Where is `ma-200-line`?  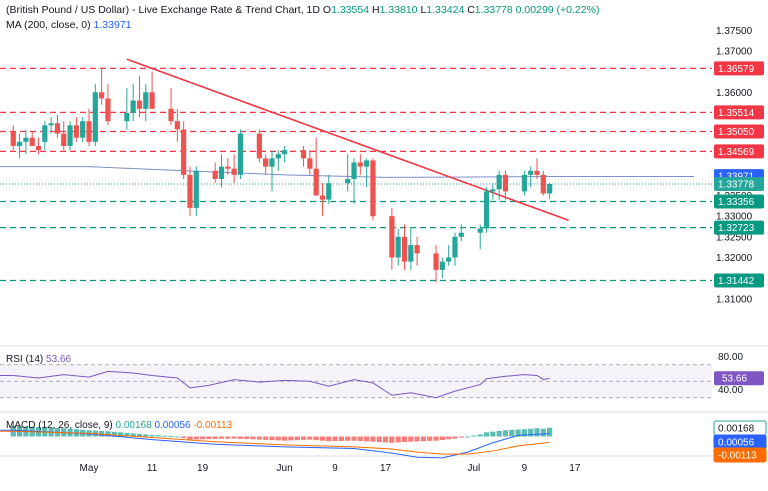 ma-200-line is located at coordinates (347, 172).